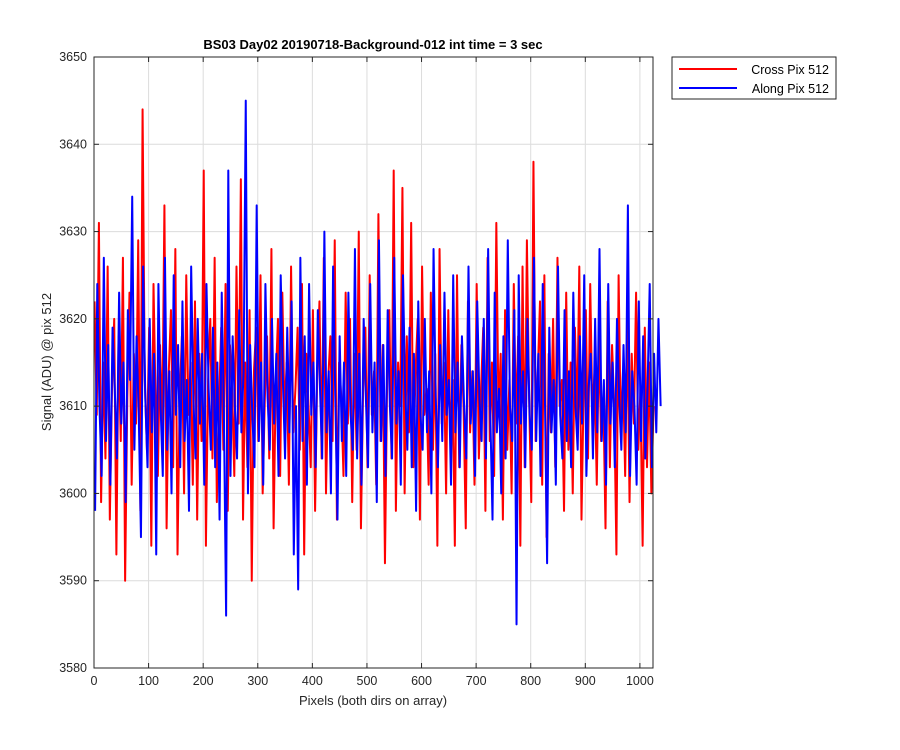 The height and width of the screenshot is (750, 900). Describe the element at coordinates (148, 681) in the screenshot. I see `x-tick-label: 100` at that location.